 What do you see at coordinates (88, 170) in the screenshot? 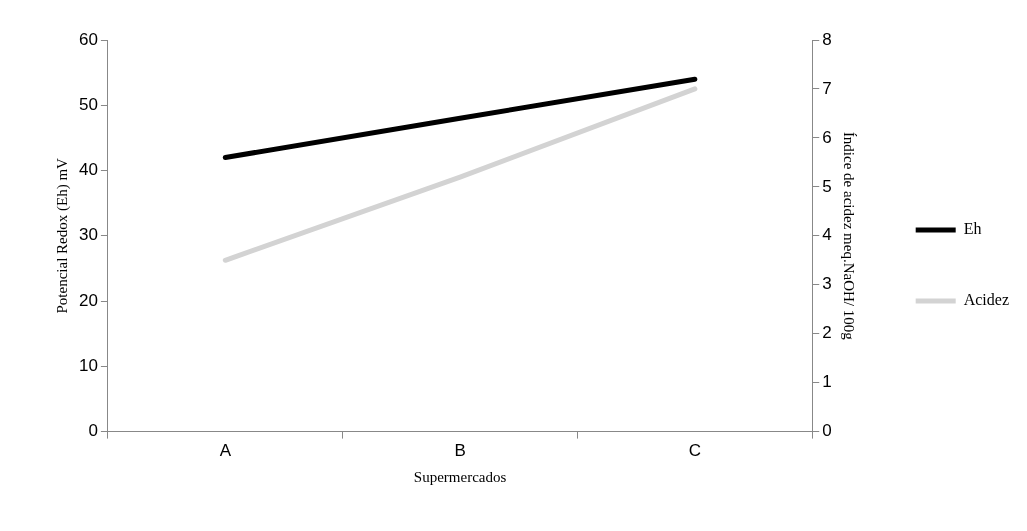
I see `y-tick-label: 40` at bounding box center [88, 170].